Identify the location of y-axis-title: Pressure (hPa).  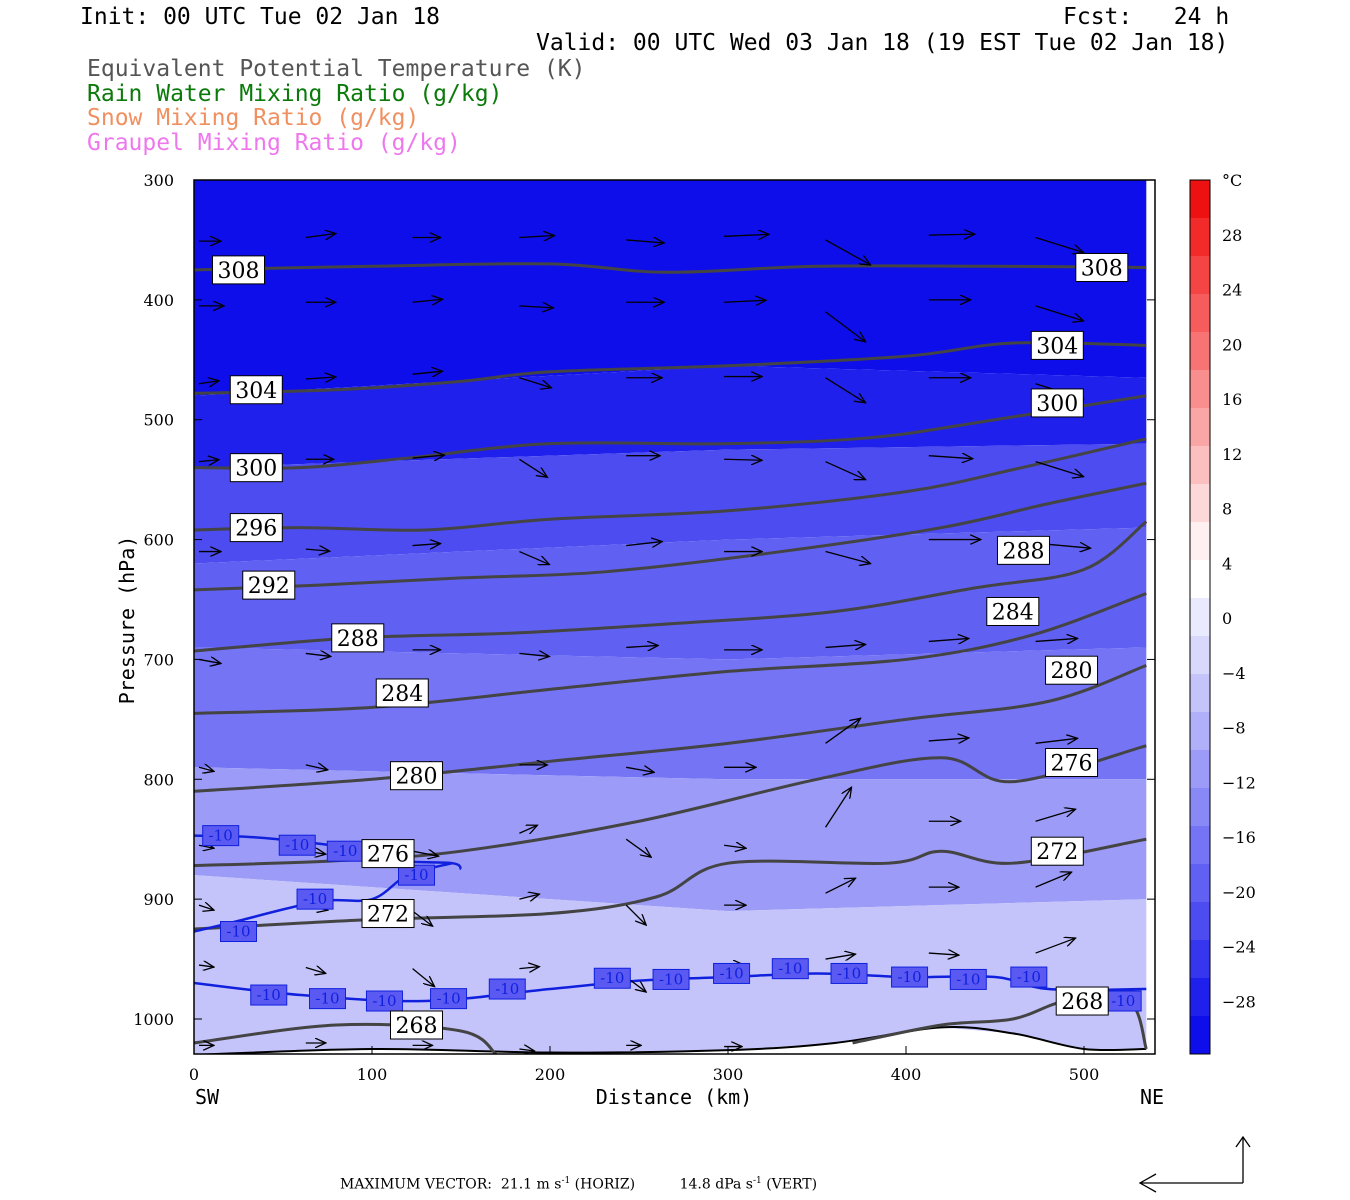
(127, 620).